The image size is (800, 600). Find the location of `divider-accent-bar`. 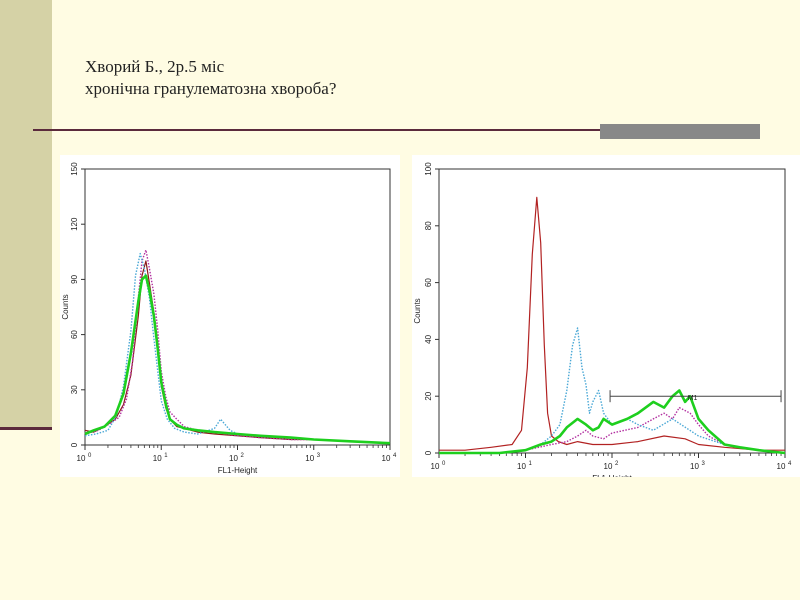

divider-accent-bar is located at coordinates (680, 131).